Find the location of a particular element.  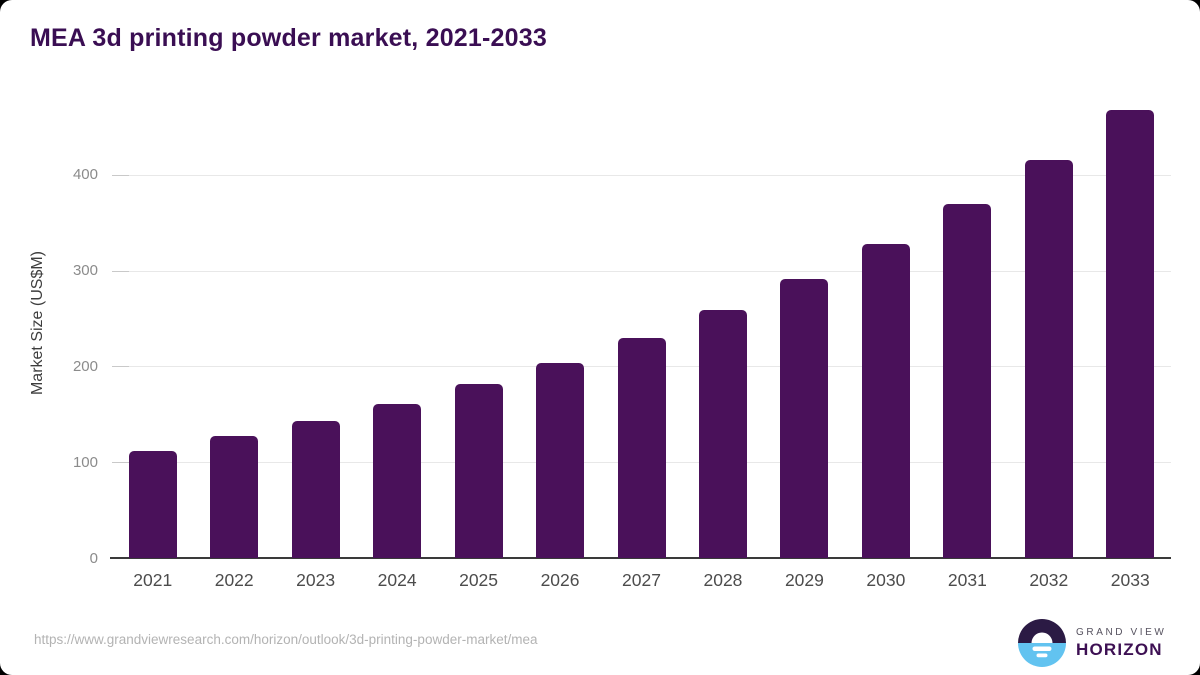

bar-2021 is located at coordinates (152, 504).